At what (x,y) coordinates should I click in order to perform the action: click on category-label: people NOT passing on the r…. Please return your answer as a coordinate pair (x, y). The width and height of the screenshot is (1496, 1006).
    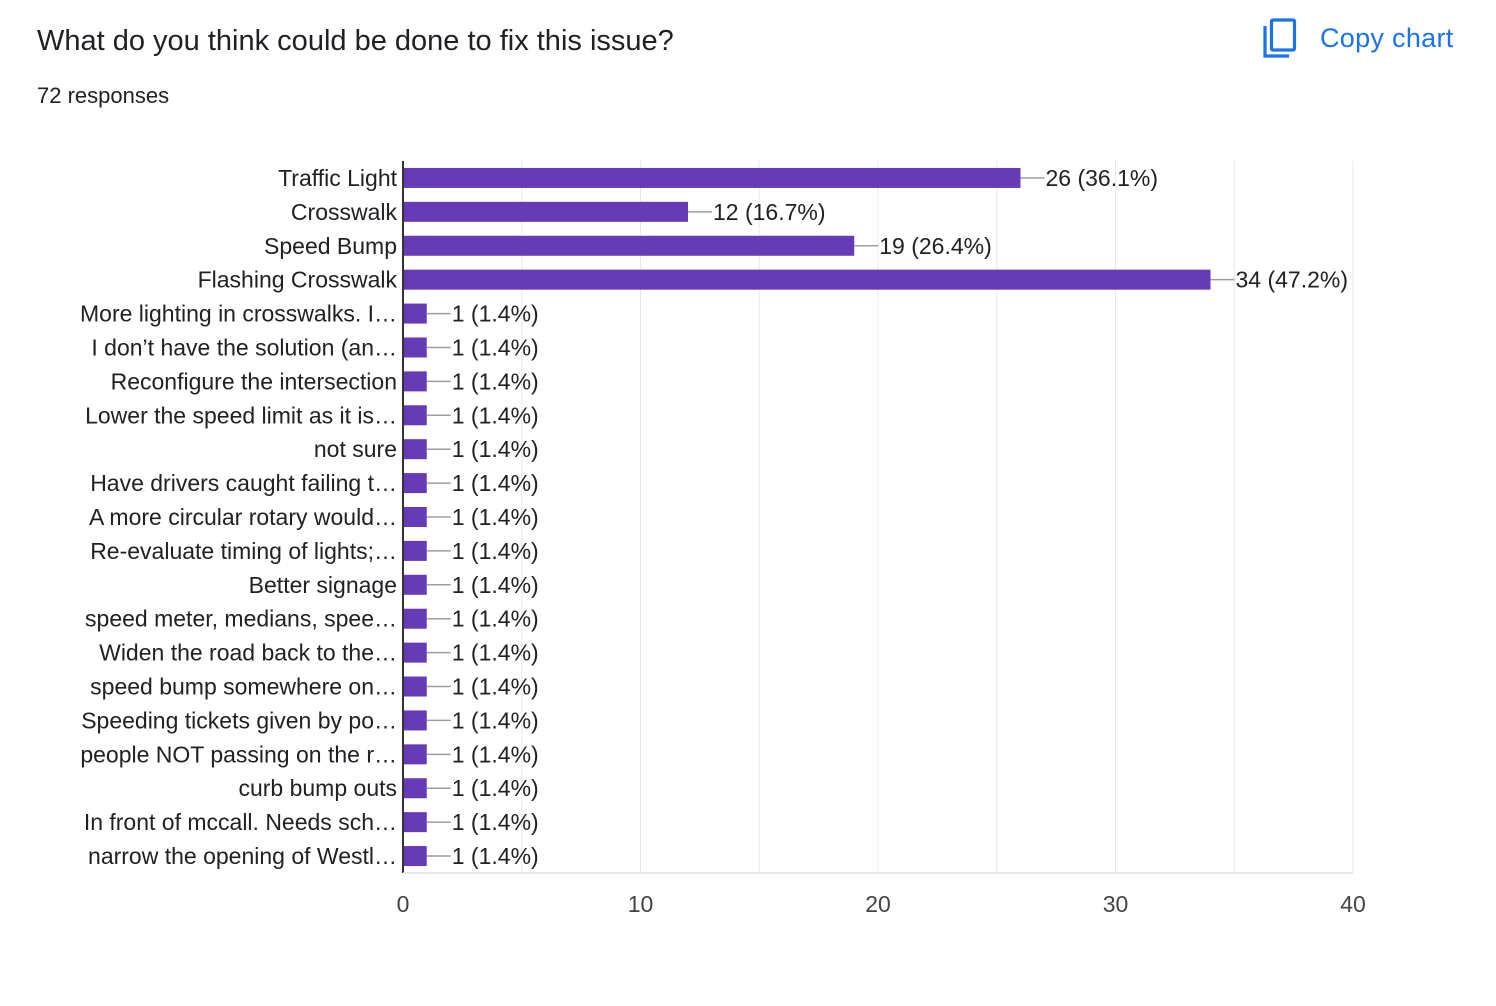
    Looking at the image, I should click on (238, 754).